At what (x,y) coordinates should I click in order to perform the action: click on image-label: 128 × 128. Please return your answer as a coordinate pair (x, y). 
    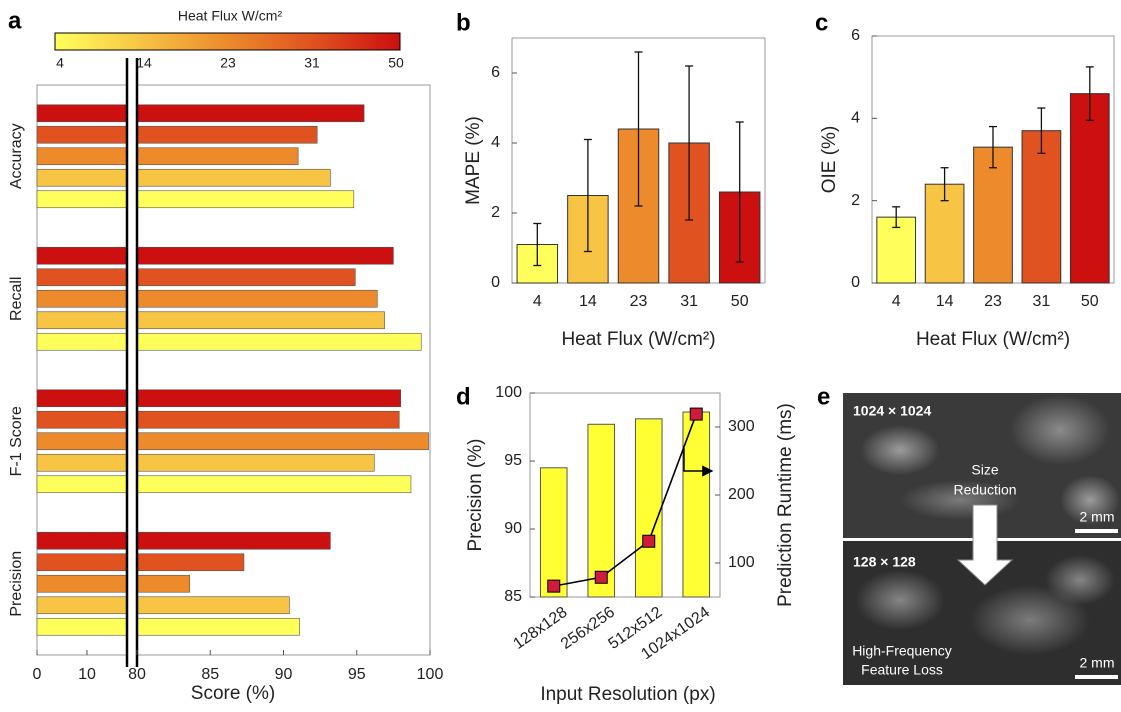
    Looking at the image, I should click on (884, 562).